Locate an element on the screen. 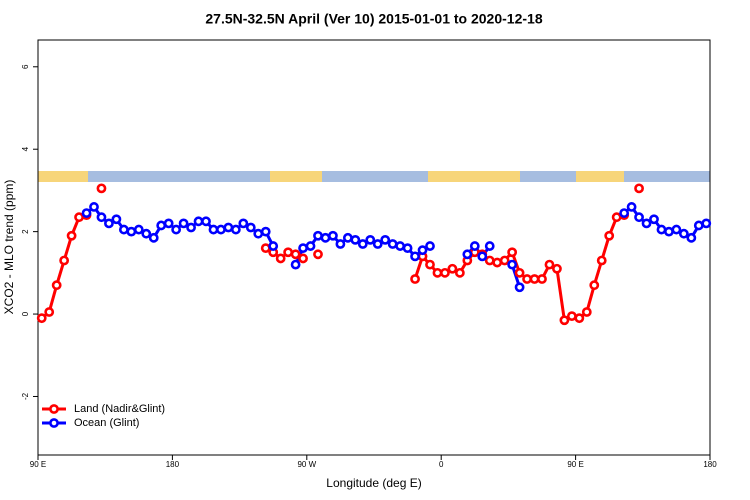 This screenshot has width=750, height=500. x-tick-label: 90 W is located at coordinates (306, 464).